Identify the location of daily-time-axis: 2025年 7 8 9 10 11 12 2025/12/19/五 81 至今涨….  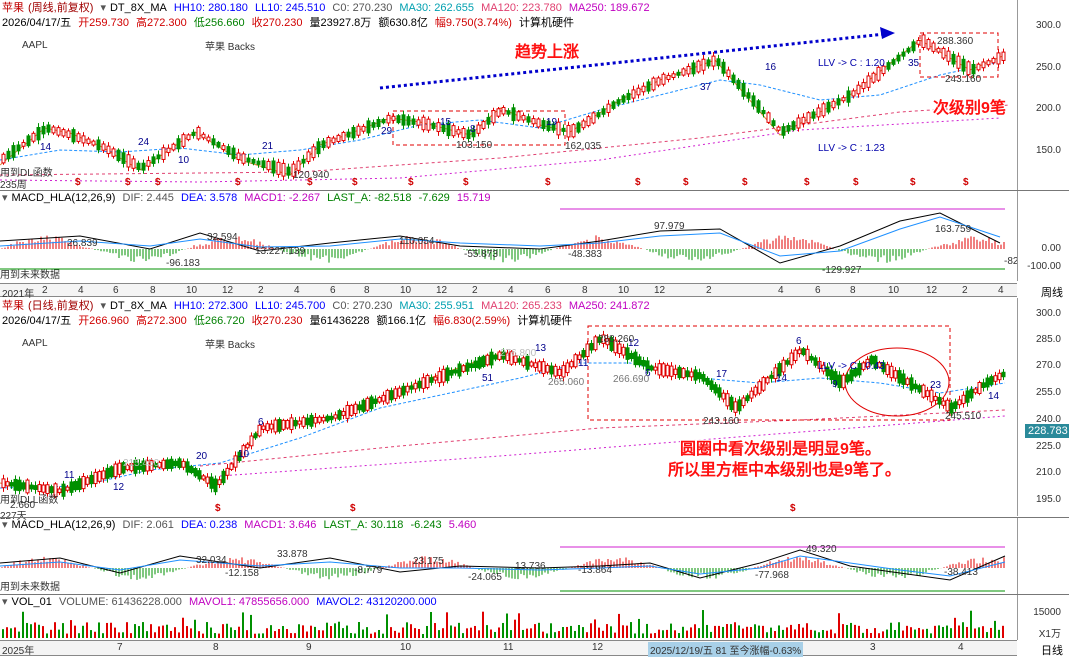
(508, 648).